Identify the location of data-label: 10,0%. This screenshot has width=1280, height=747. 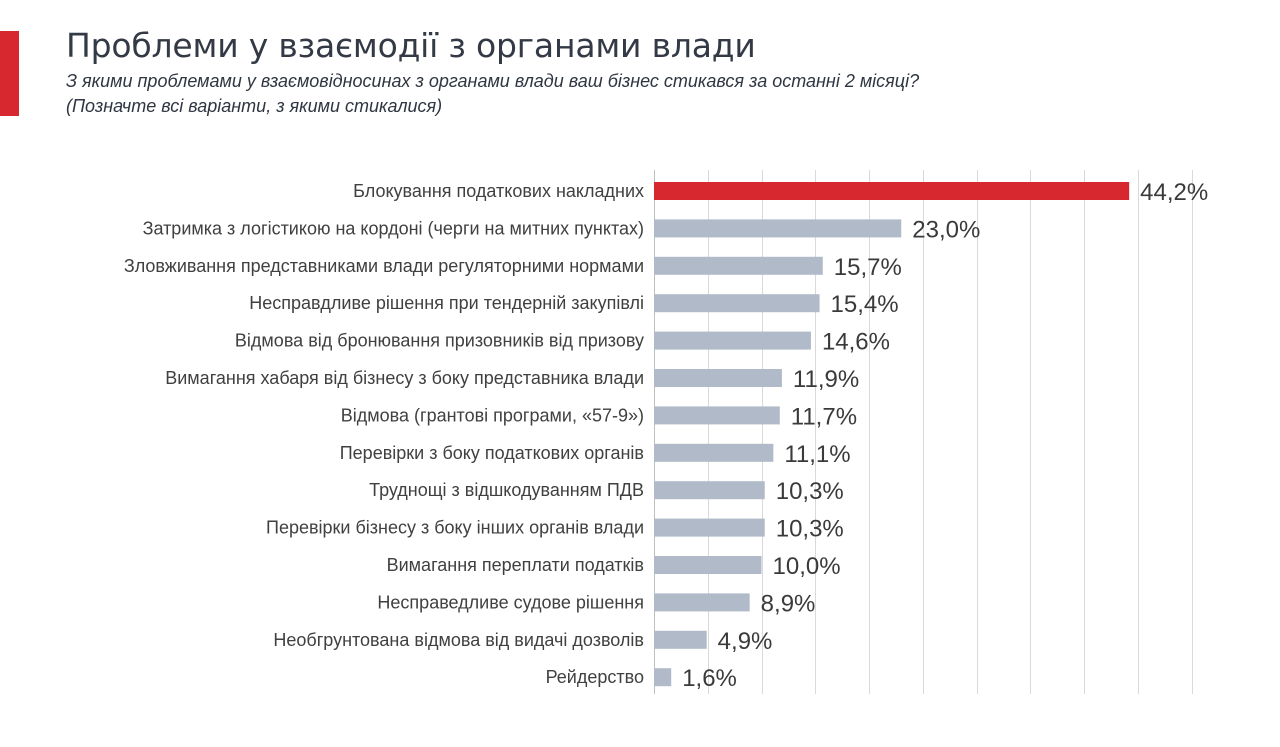
(807, 566).